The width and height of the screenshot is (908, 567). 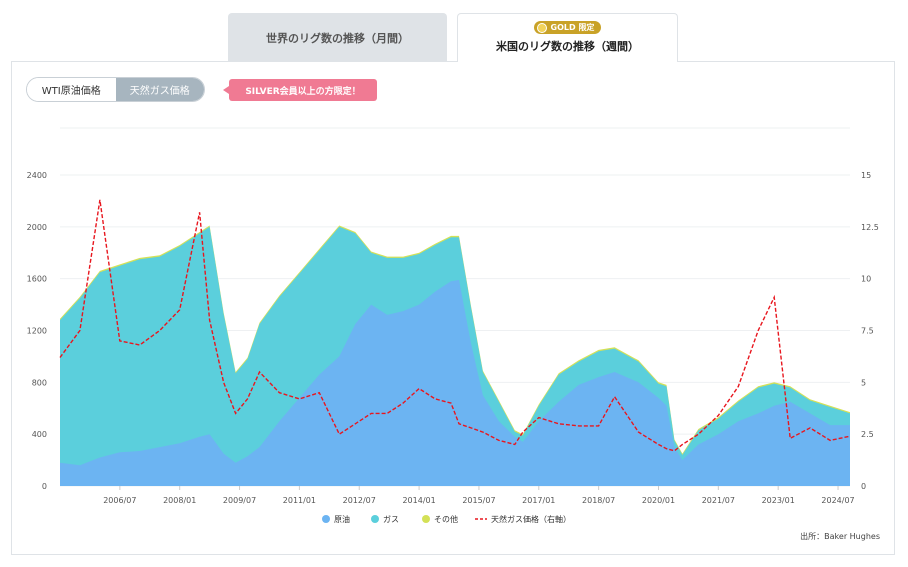 I want to click on left-axis-tick-label: 800, so click(x=39, y=382).